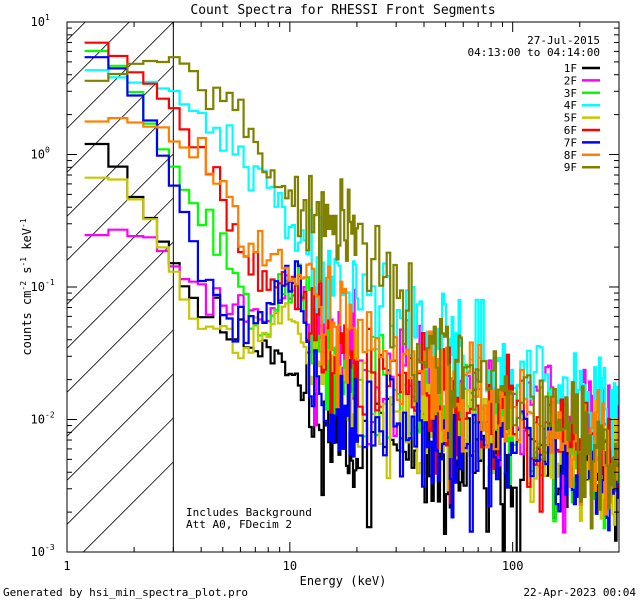  Describe the element at coordinates (570, 130) in the screenshot. I see `legend-label-6F: 6F` at that location.